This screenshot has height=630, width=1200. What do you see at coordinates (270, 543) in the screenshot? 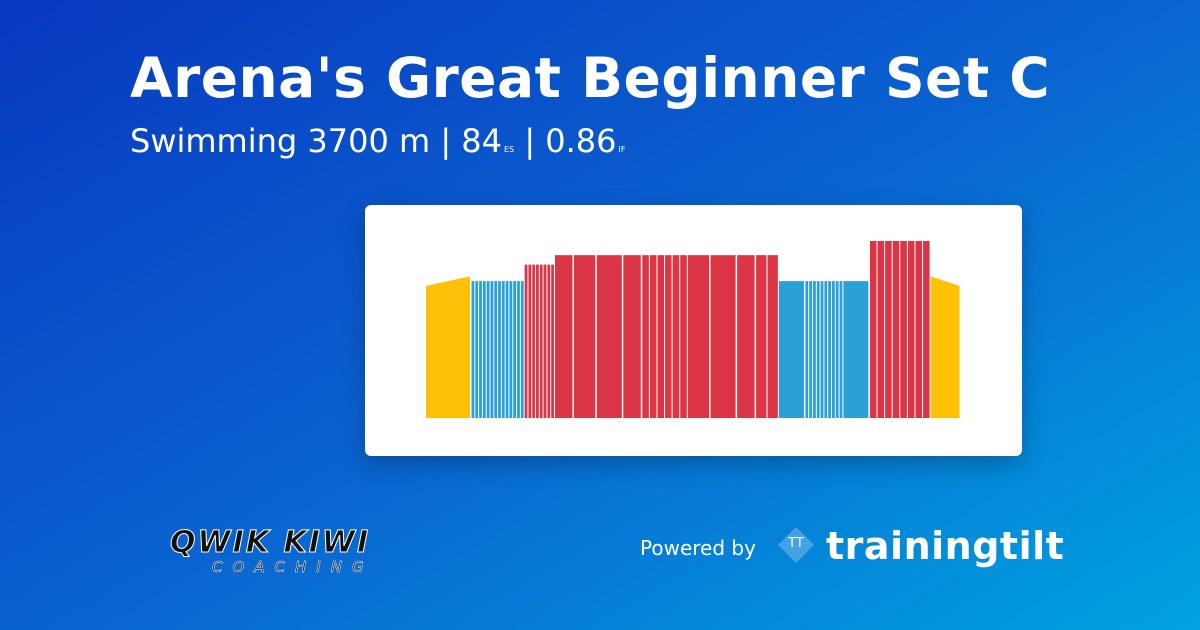
I see `logo-text: QWIK KIWI` at bounding box center [270, 543].